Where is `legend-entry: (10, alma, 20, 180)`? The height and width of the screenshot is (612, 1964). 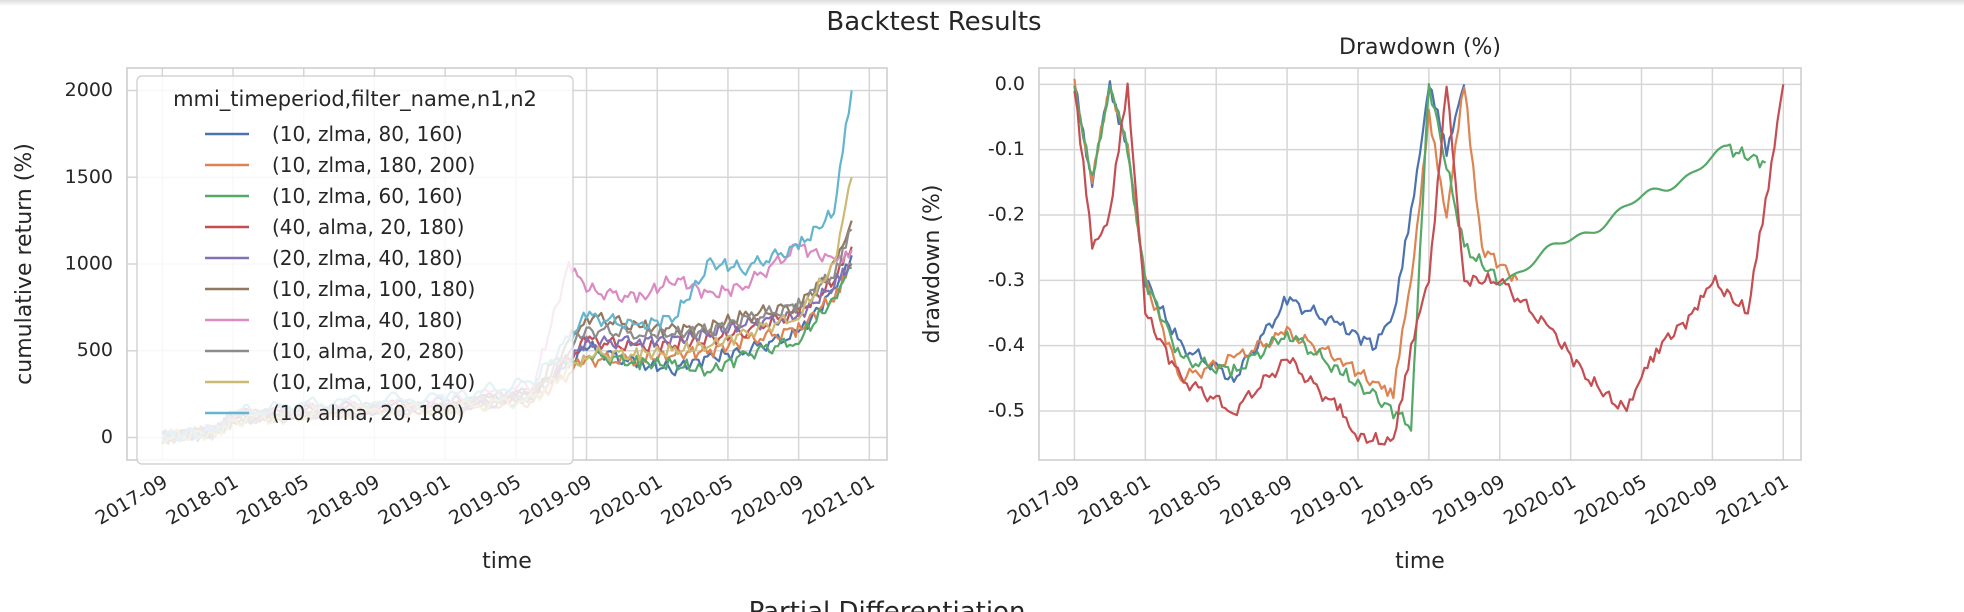 legend-entry: (10, alma, 20, 180) is located at coordinates (368, 413).